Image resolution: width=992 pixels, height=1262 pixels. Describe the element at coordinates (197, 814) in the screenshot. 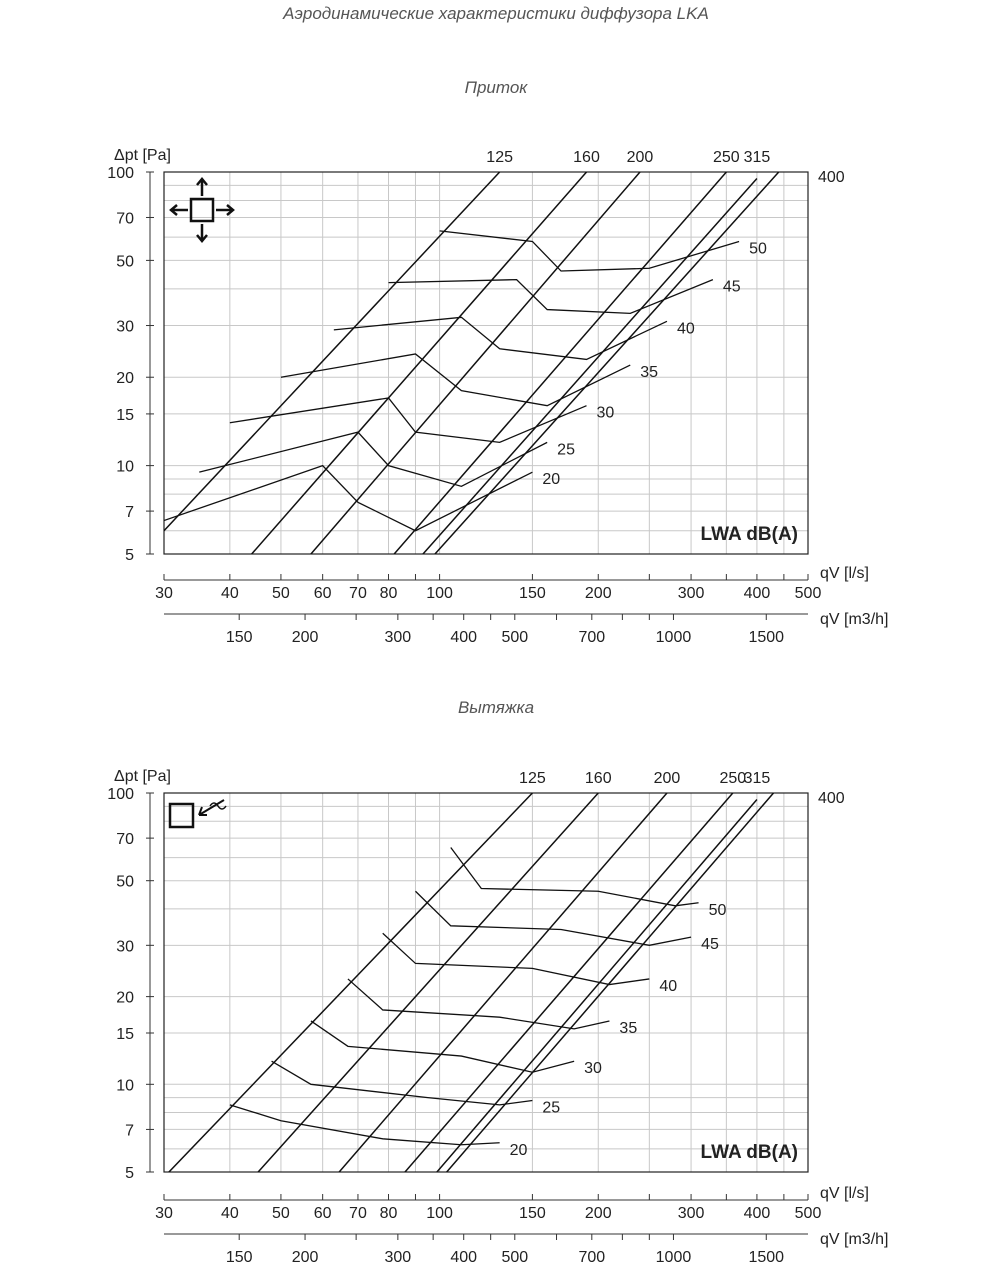

I see `exhaust-square-arrow-icon` at that location.